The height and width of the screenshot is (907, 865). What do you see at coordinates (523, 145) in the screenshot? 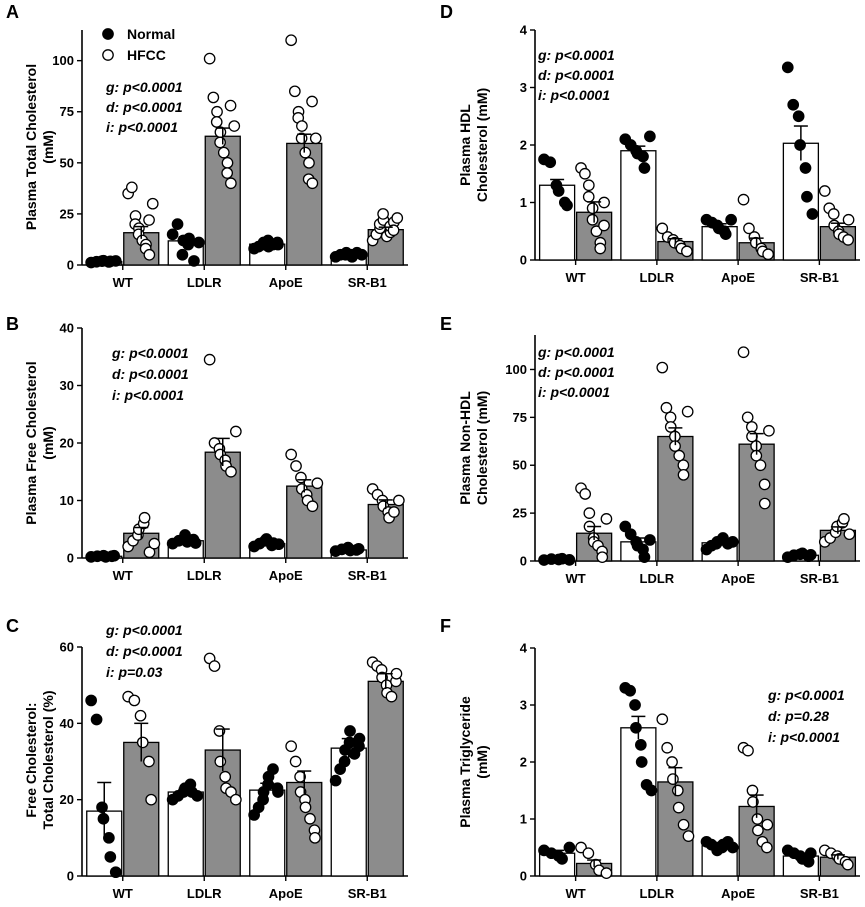
I see `y-tick-label: 2` at bounding box center [523, 145].